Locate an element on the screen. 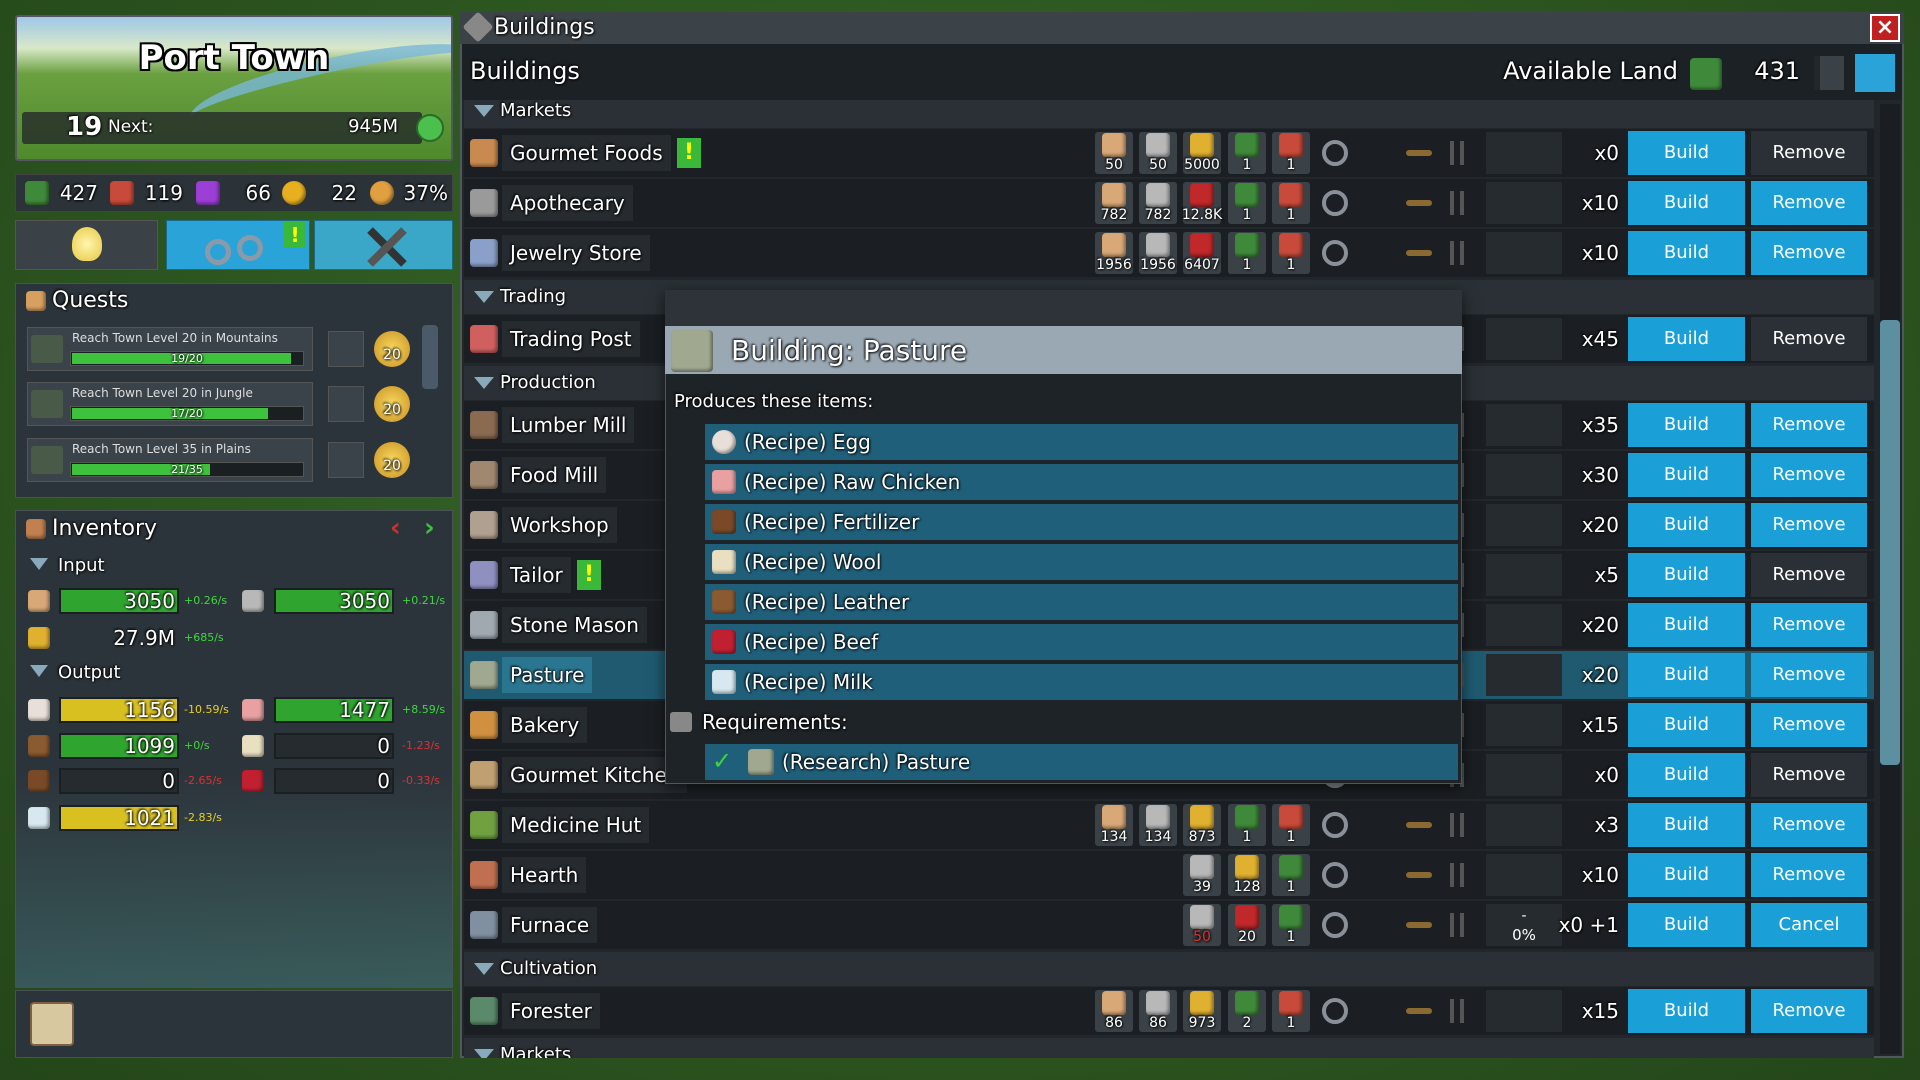 The image size is (1920, 1080). cost-value: 873 is located at coordinates (1202, 837).